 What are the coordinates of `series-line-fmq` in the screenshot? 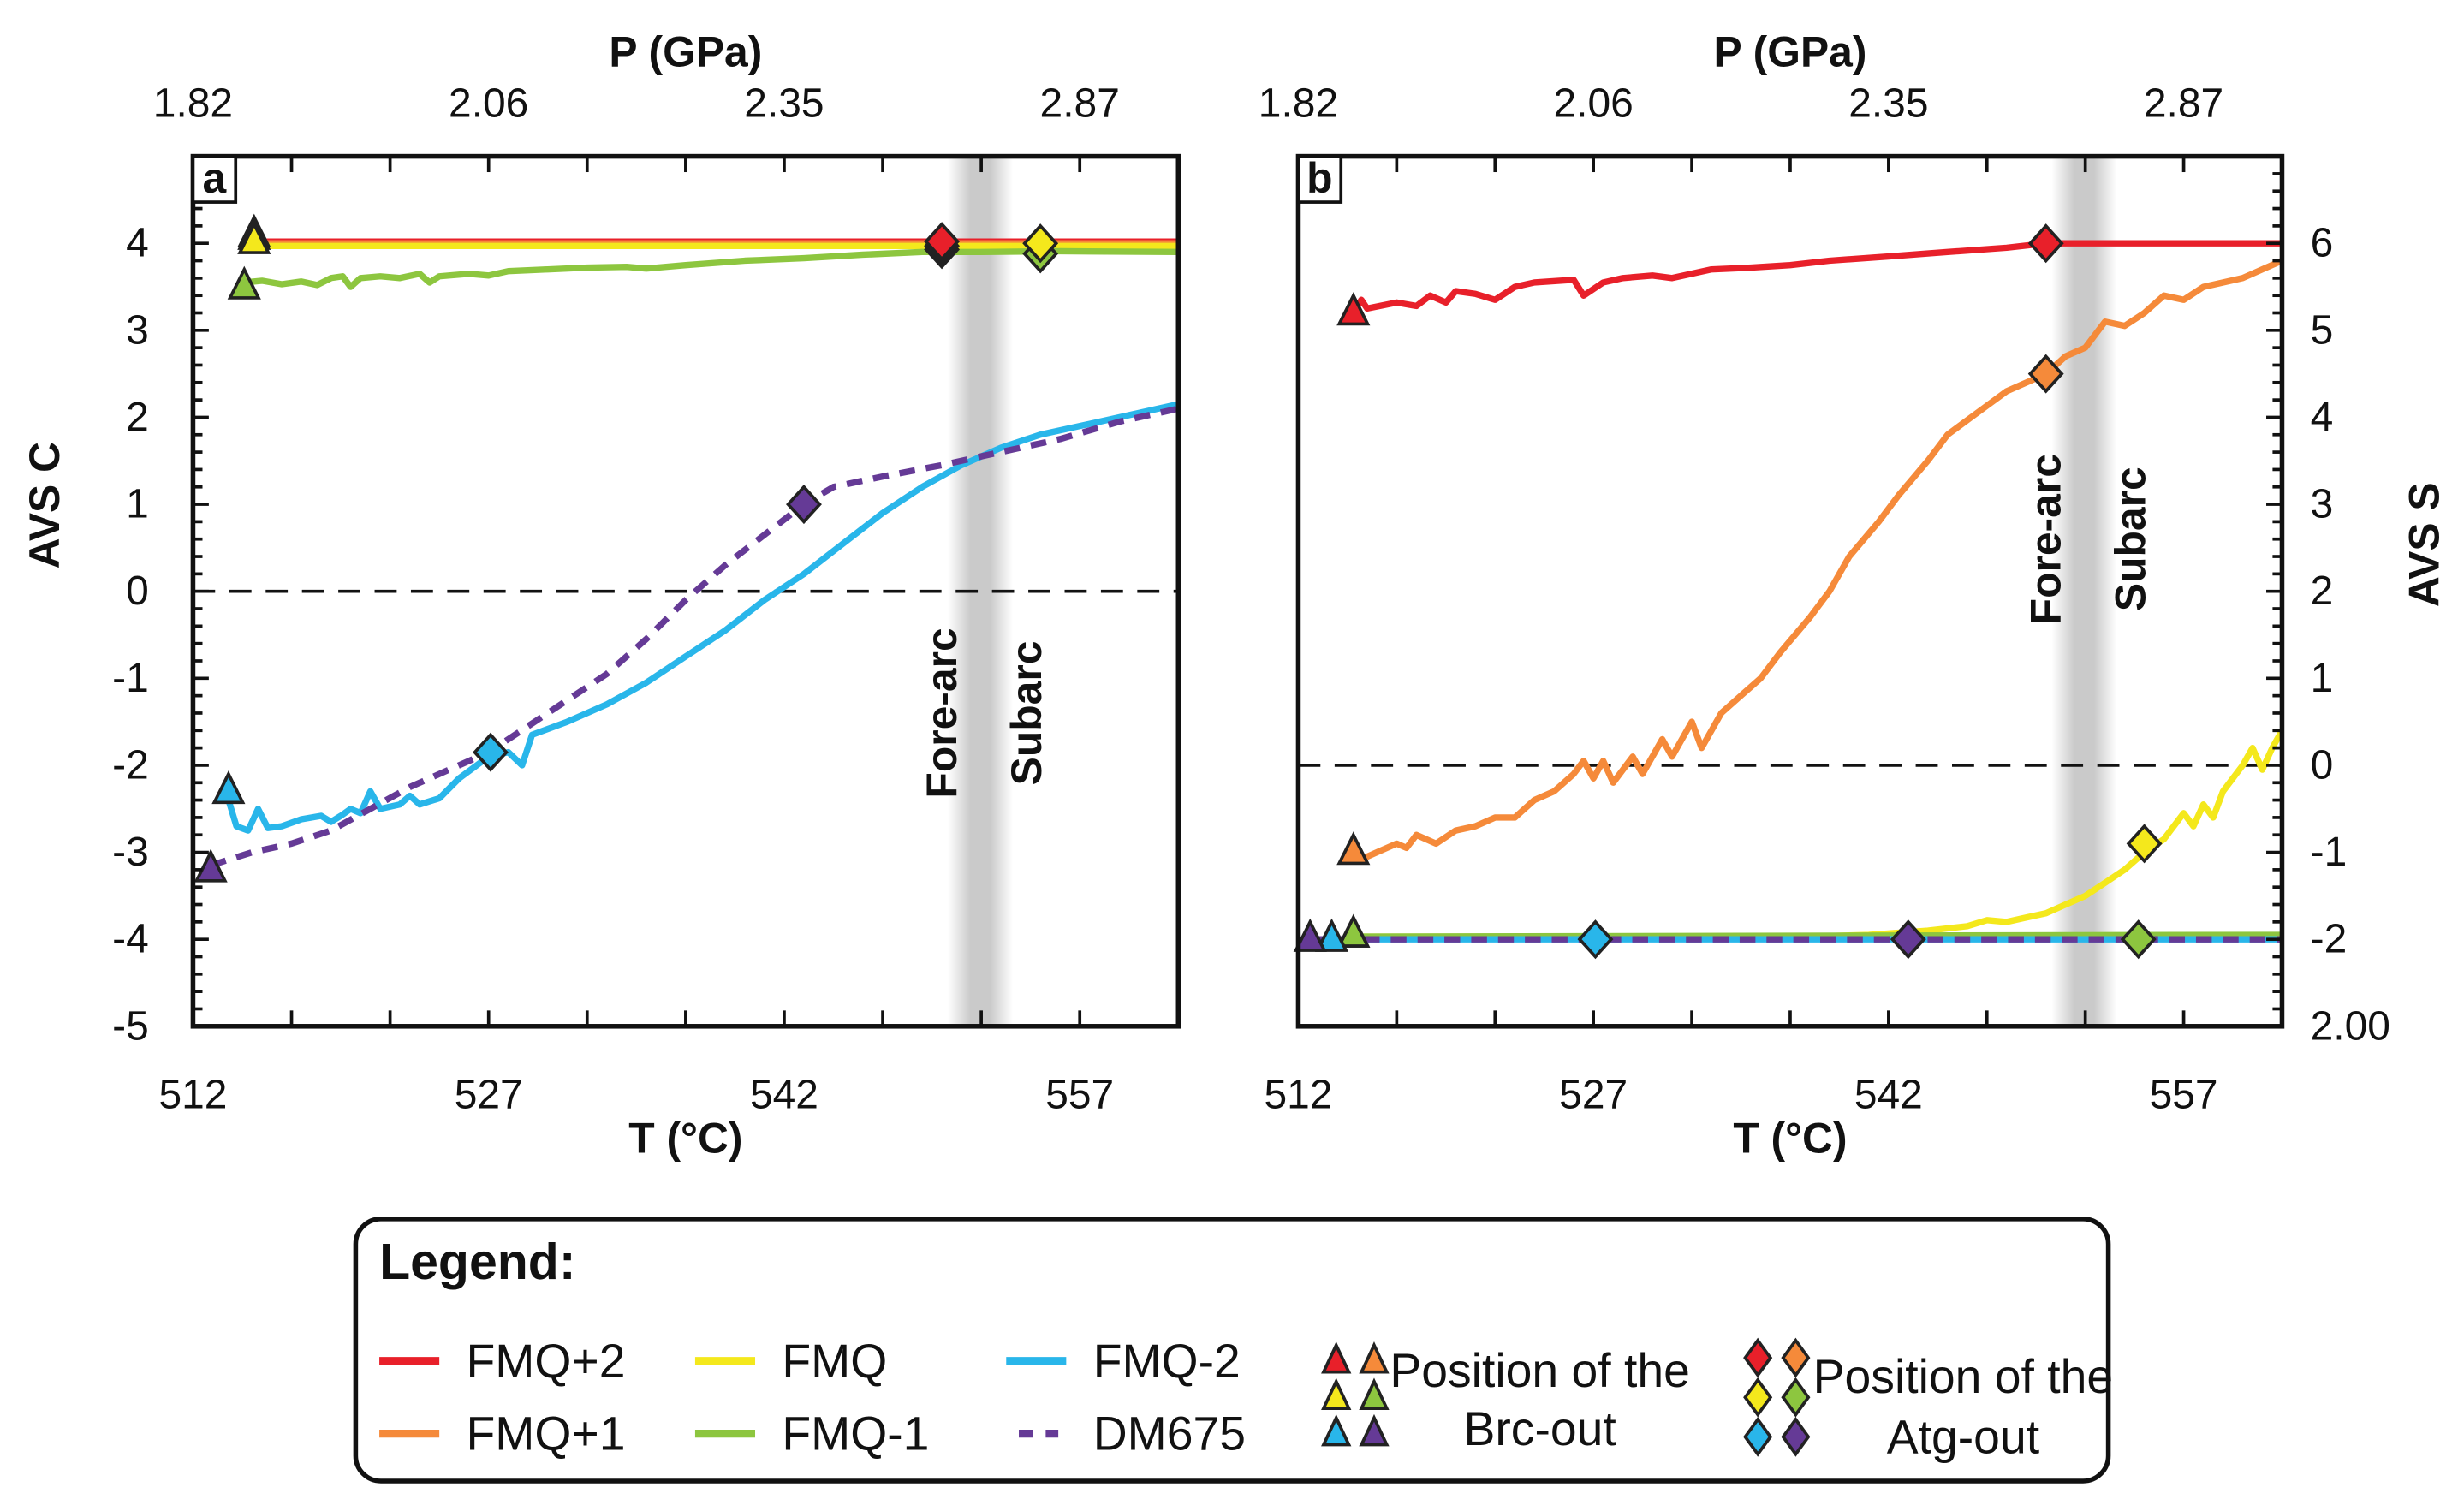 It's located at (1816, 834).